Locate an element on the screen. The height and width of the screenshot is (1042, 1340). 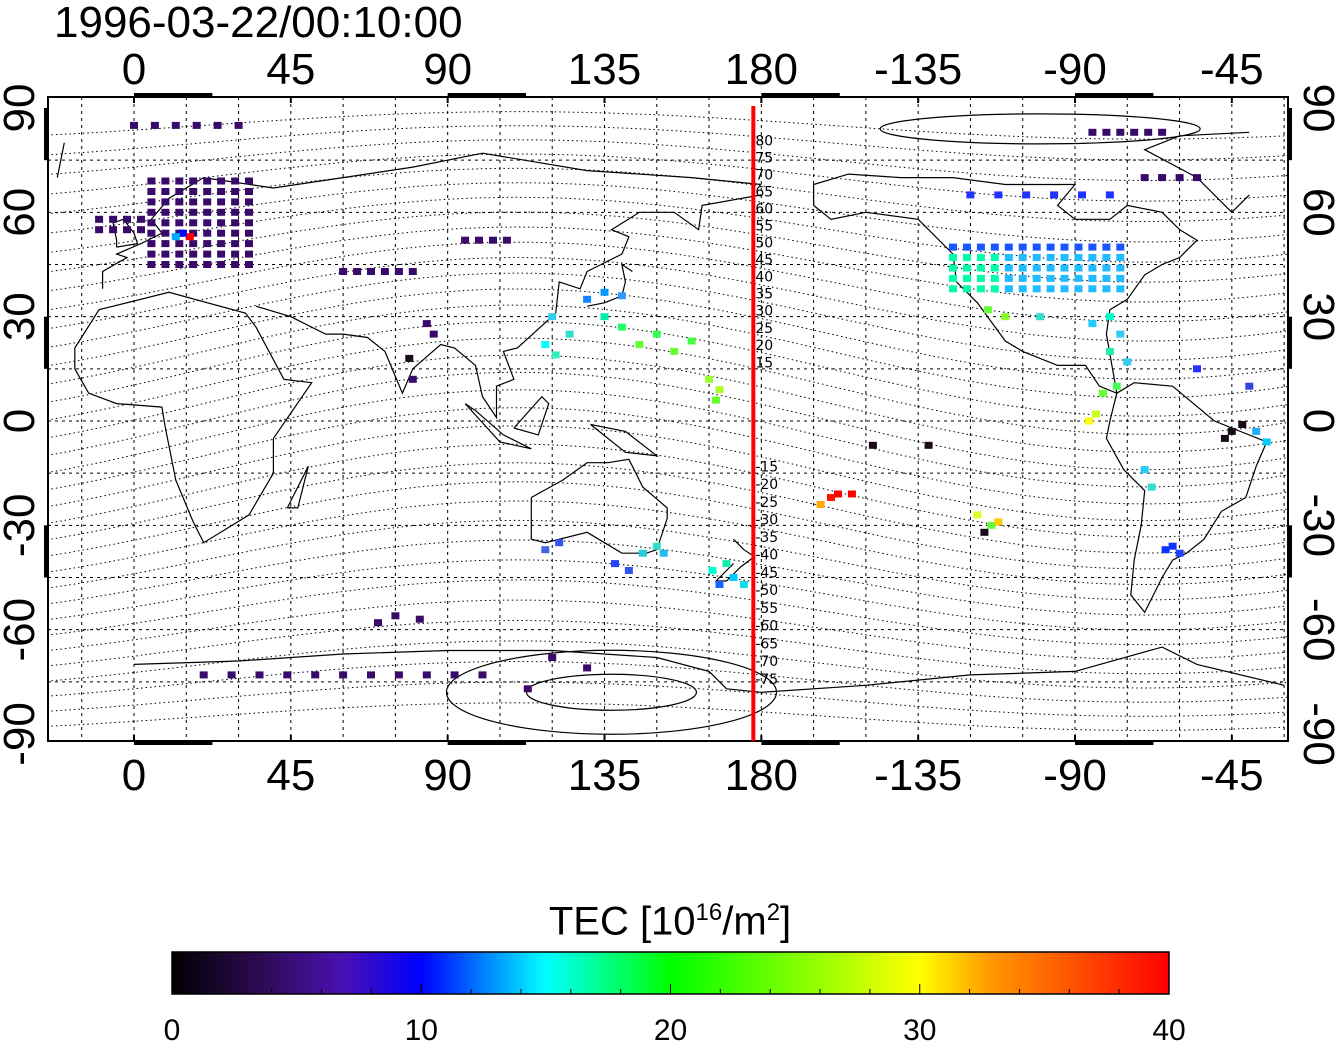
bottom-lon-label: -135 is located at coordinates (918, 775).